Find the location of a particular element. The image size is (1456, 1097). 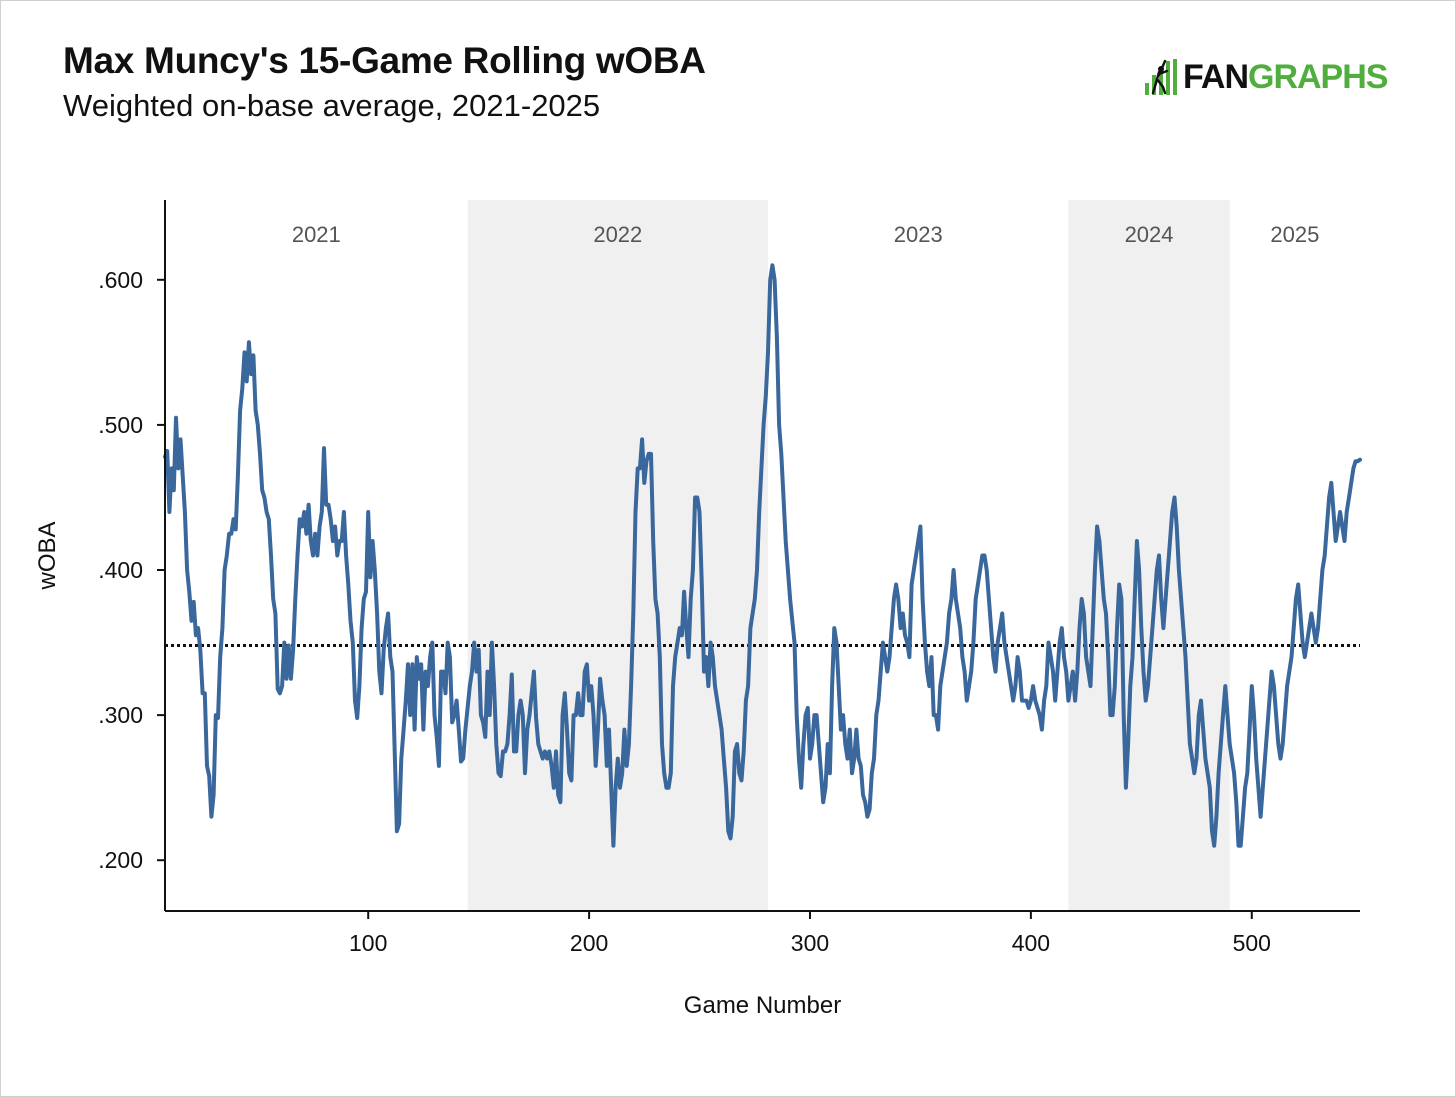

y-tick-label: .200 is located at coordinates (120, 860).